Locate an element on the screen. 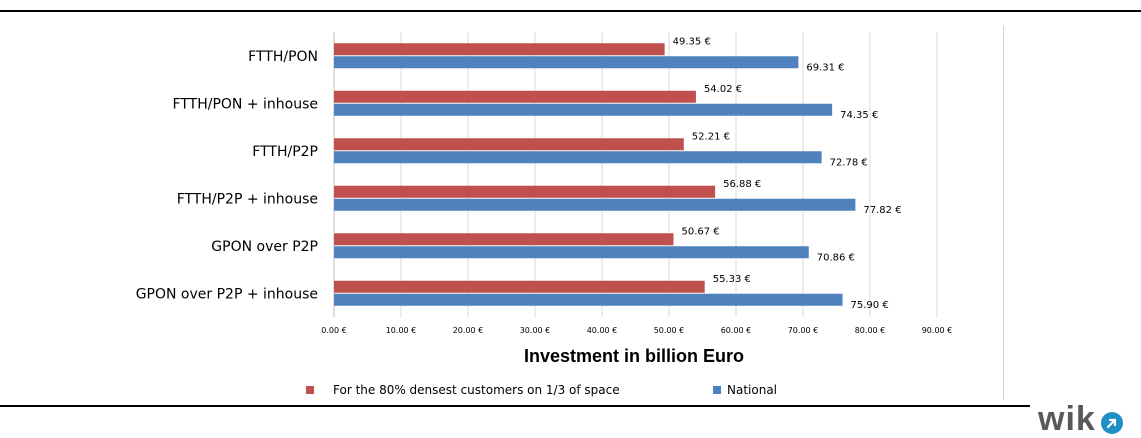  arrow-circle-icon is located at coordinates (1111, 423).